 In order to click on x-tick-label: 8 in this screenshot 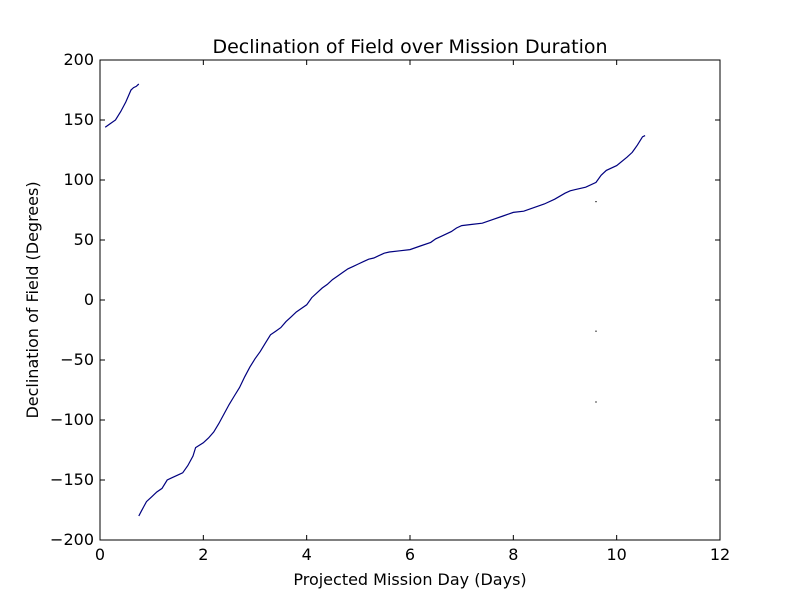, I will do `click(513, 554)`.